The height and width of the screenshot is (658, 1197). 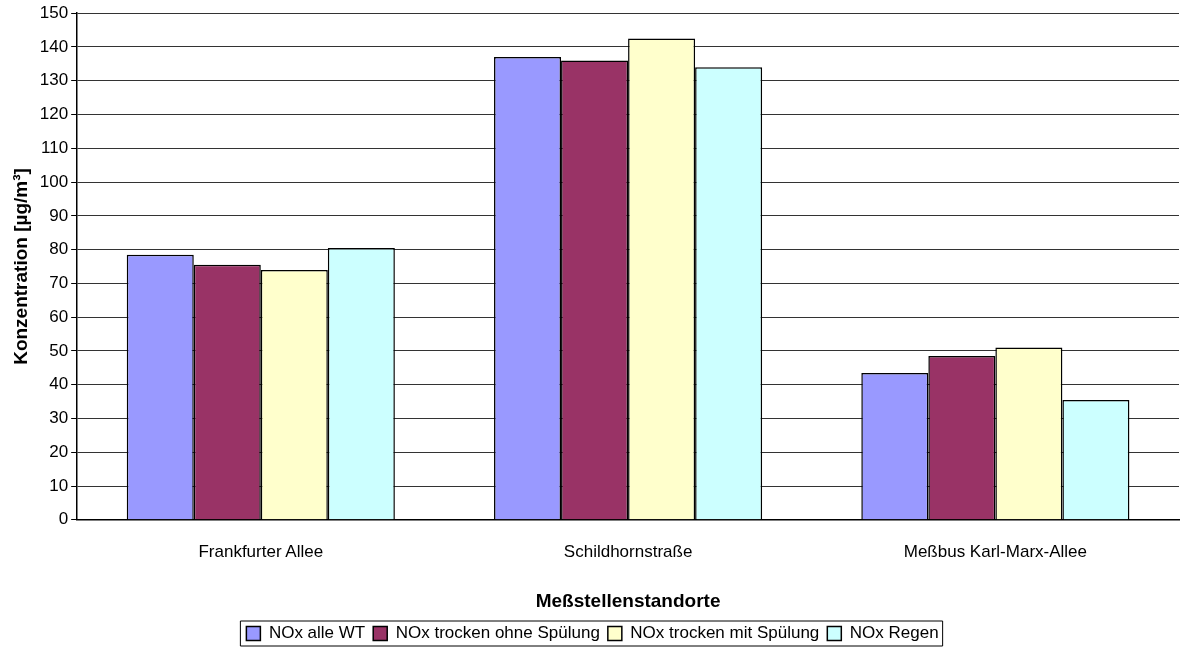 I want to click on y-tick-label: 110, so click(x=55, y=147).